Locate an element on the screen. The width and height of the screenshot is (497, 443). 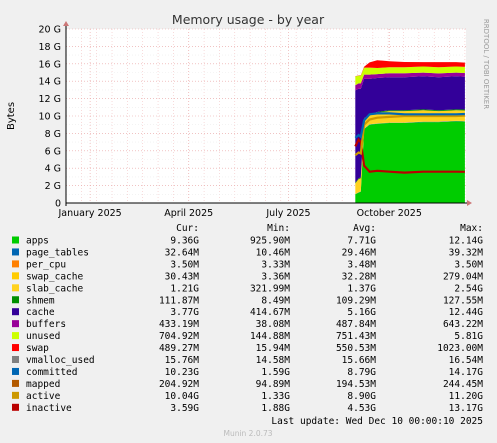
legend-swatch-buffers is located at coordinates (15, 324).